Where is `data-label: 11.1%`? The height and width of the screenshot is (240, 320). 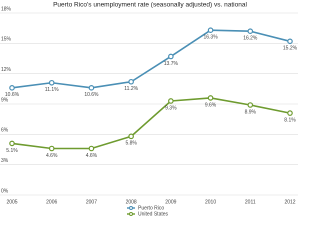 data-label: 11.1% is located at coordinates (52, 90).